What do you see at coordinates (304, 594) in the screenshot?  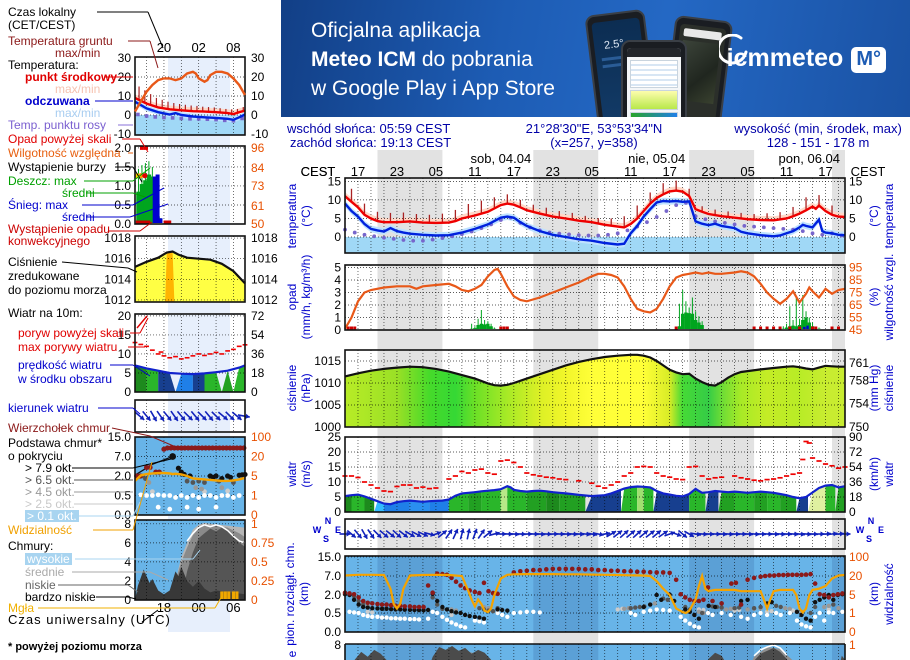 I see `svg-text: (km)` at bounding box center [304, 594].